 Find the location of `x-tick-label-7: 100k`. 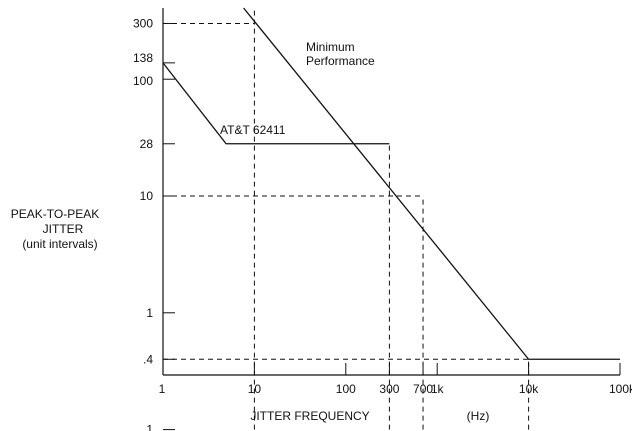

x-tick-label-7: 100k is located at coordinates (620, 389).